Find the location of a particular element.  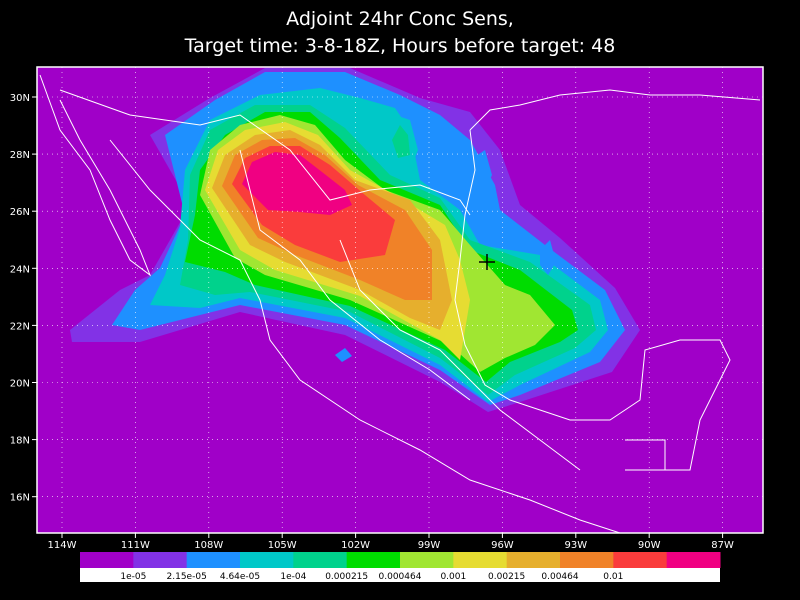

longitude-label: 96W is located at coordinates (502, 545).